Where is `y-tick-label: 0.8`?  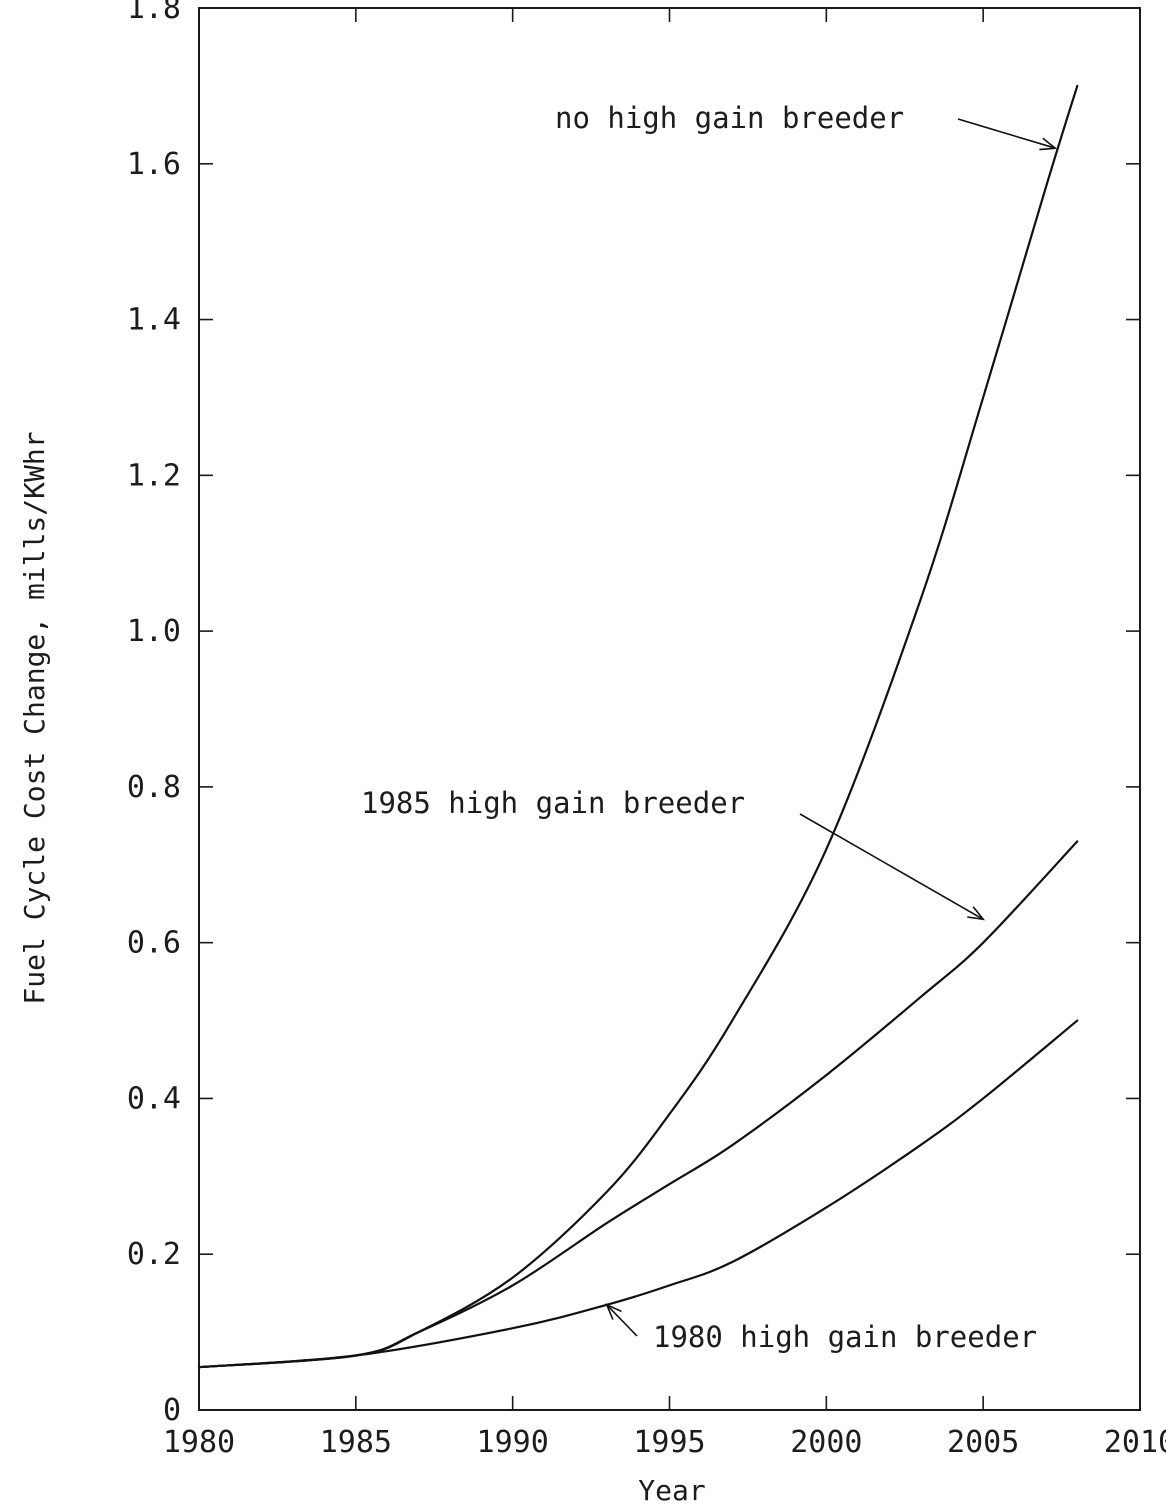 y-tick-label: 0.8 is located at coordinates (154, 787).